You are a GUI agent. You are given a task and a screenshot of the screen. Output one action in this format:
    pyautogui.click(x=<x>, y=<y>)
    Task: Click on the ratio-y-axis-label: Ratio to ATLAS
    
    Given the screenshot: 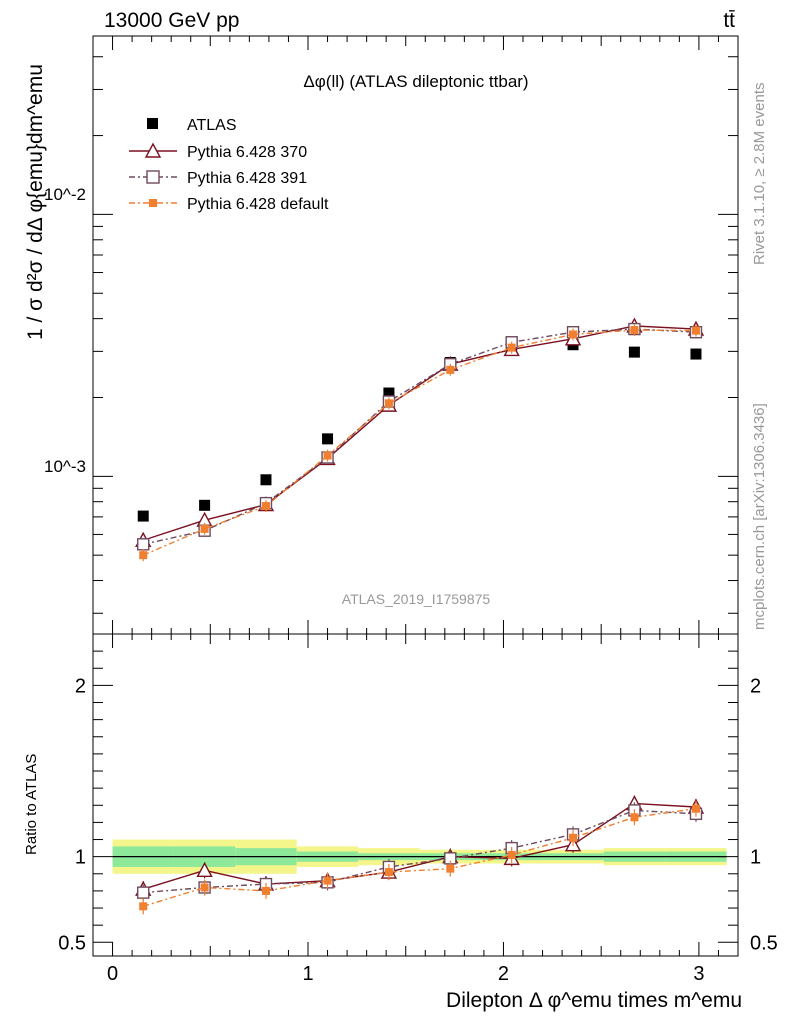 What is the action you would take?
    pyautogui.click(x=31, y=804)
    